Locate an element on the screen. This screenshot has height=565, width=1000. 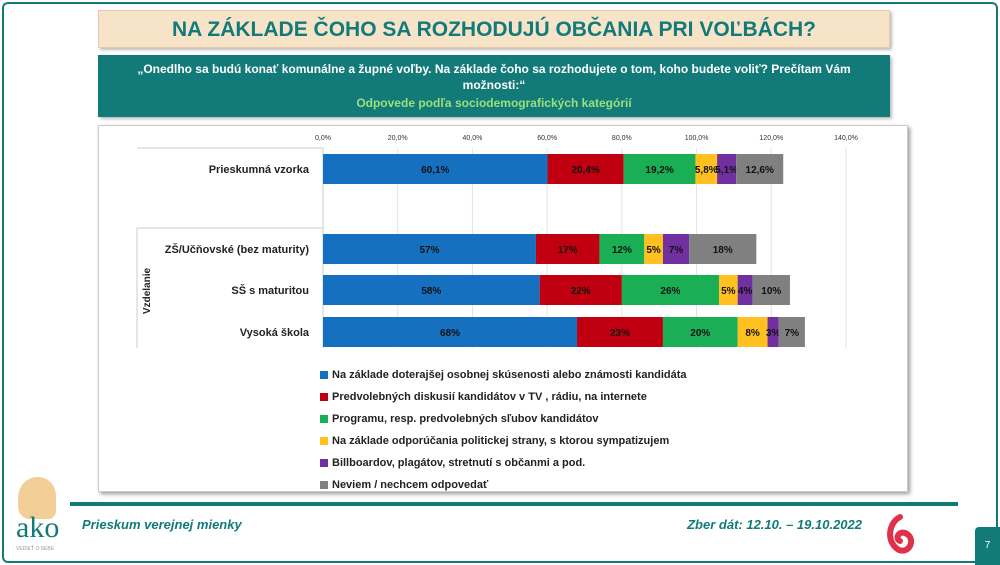
data-label: 58% is located at coordinates (431, 291).